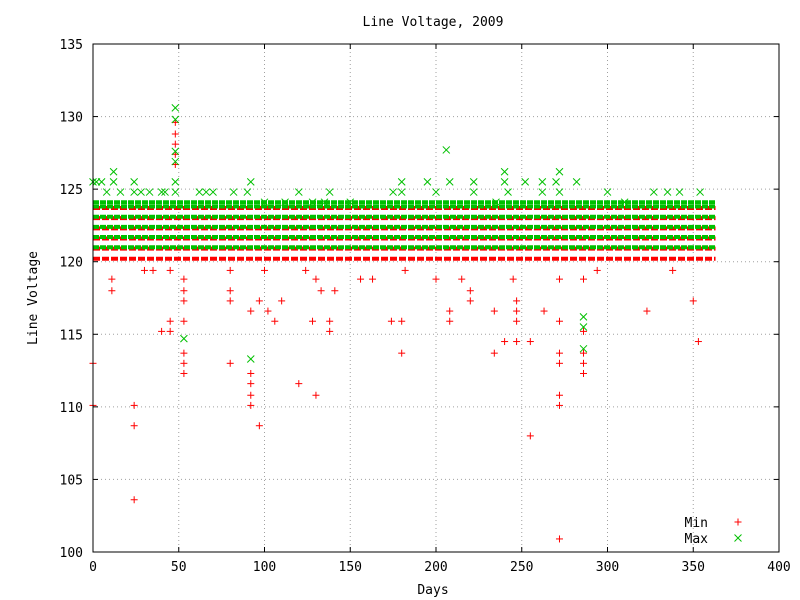 The width and height of the screenshot is (800, 600). Describe the element at coordinates (696, 523) in the screenshot. I see `legend-label-min: Min` at that location.